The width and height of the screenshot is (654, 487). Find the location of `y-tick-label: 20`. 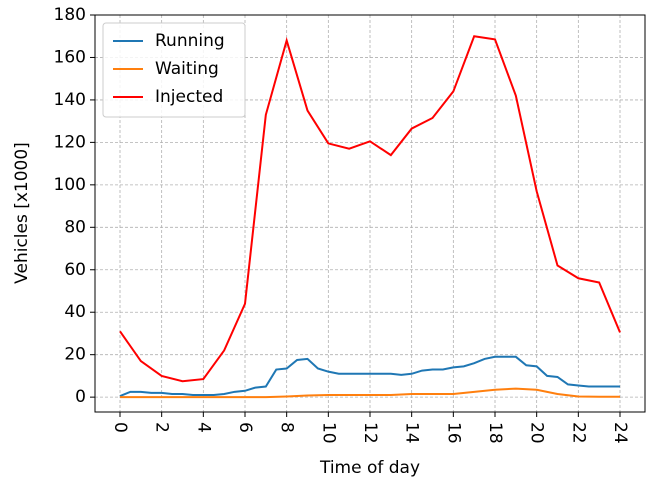

y-tick-label: 20 is located at coordinates (75, 355).